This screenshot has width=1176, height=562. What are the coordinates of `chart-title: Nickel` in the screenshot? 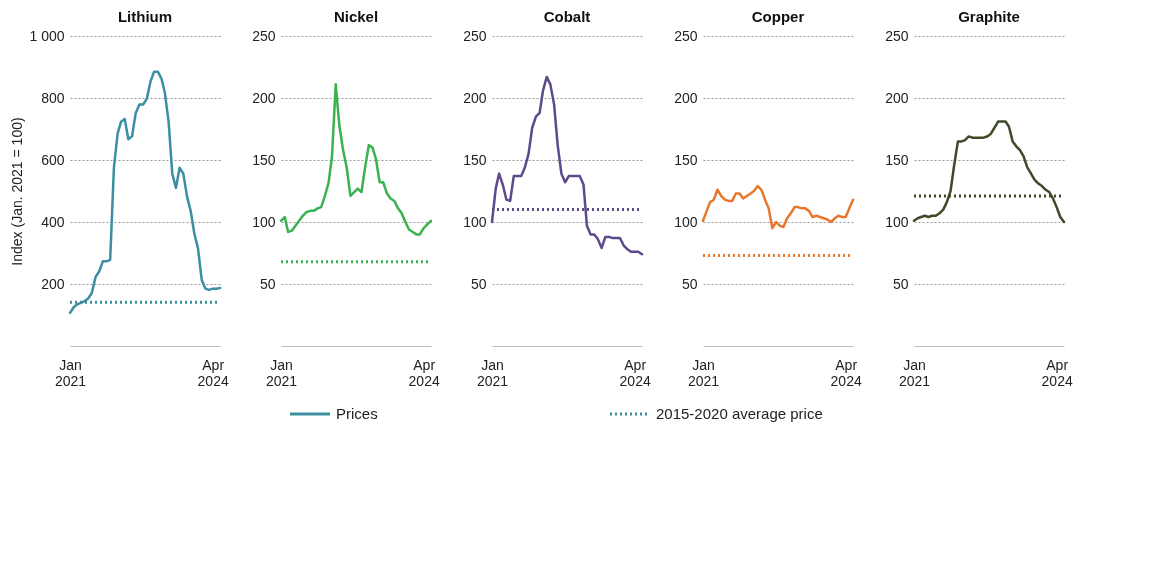 It's located at (356, 16).